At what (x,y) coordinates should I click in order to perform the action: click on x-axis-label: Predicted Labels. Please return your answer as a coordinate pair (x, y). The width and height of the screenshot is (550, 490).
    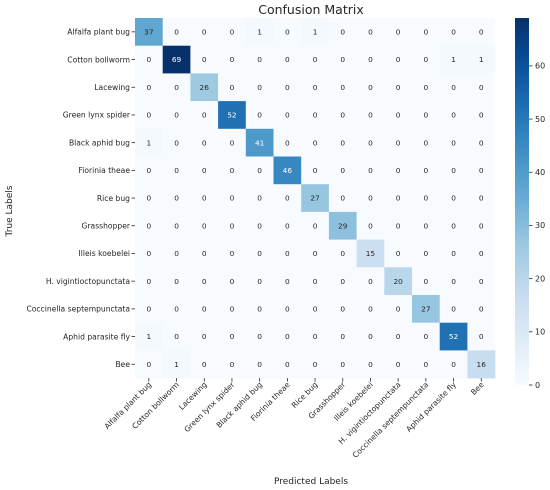
    Looking at the image, I should click on (311, 482).